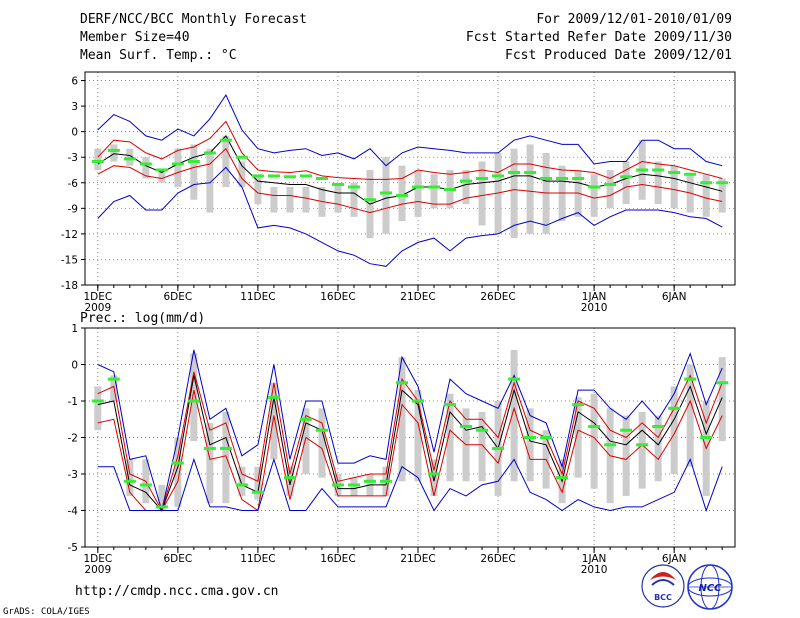 This screenshot has width=800, height=618. Describe the element at coordinates (73, 439) in the screenshot. I see `y-tick-label: -2` at that location.